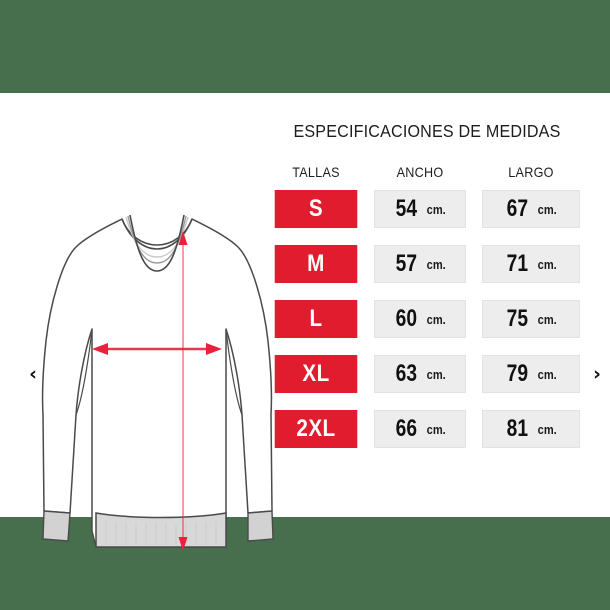 The width and height of the screenshot is (610, 610). What do you see at coordinates (406, 373) in the screenshot?
I see `ancho-value: 63` at bounding box center [406, 373].